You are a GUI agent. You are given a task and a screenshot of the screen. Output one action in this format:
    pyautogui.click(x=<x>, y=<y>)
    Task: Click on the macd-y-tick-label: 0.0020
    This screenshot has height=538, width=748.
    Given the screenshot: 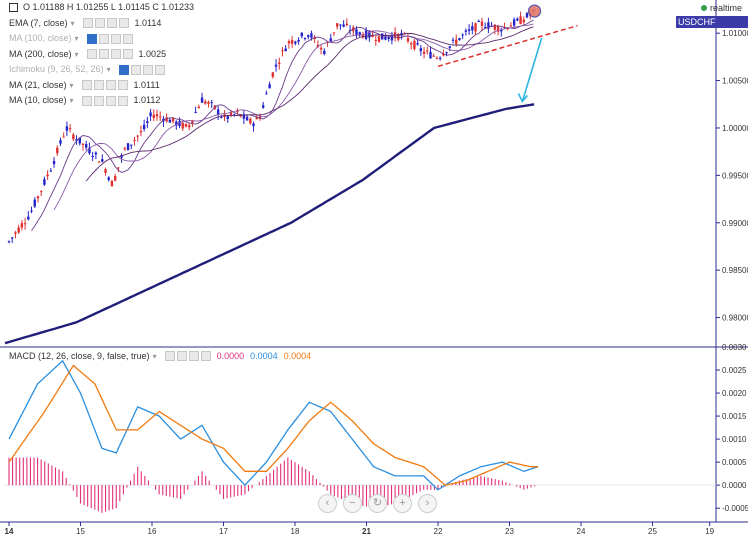 What is the action you would take?
    pyautogui.click(x=734, y=393)
    